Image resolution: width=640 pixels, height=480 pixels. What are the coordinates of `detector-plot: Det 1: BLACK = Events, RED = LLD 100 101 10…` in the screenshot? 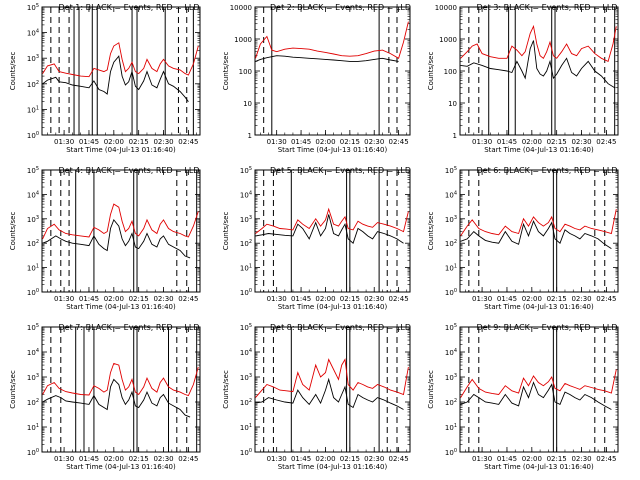 It's located at (105, 78).